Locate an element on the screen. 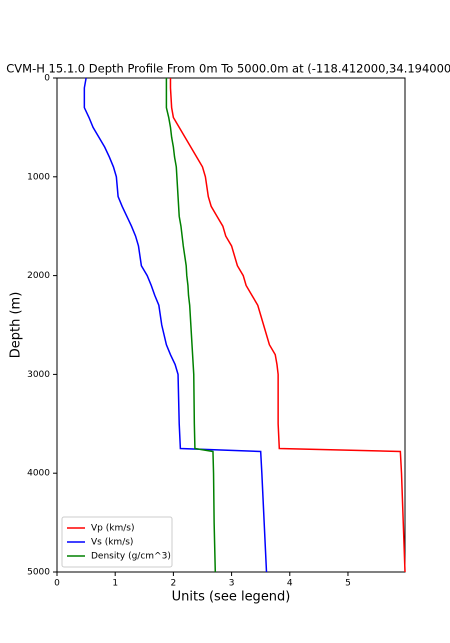 This screenshot has width=450, height=643. y-tick-label: 4000 is located at coordinates (38, 474).